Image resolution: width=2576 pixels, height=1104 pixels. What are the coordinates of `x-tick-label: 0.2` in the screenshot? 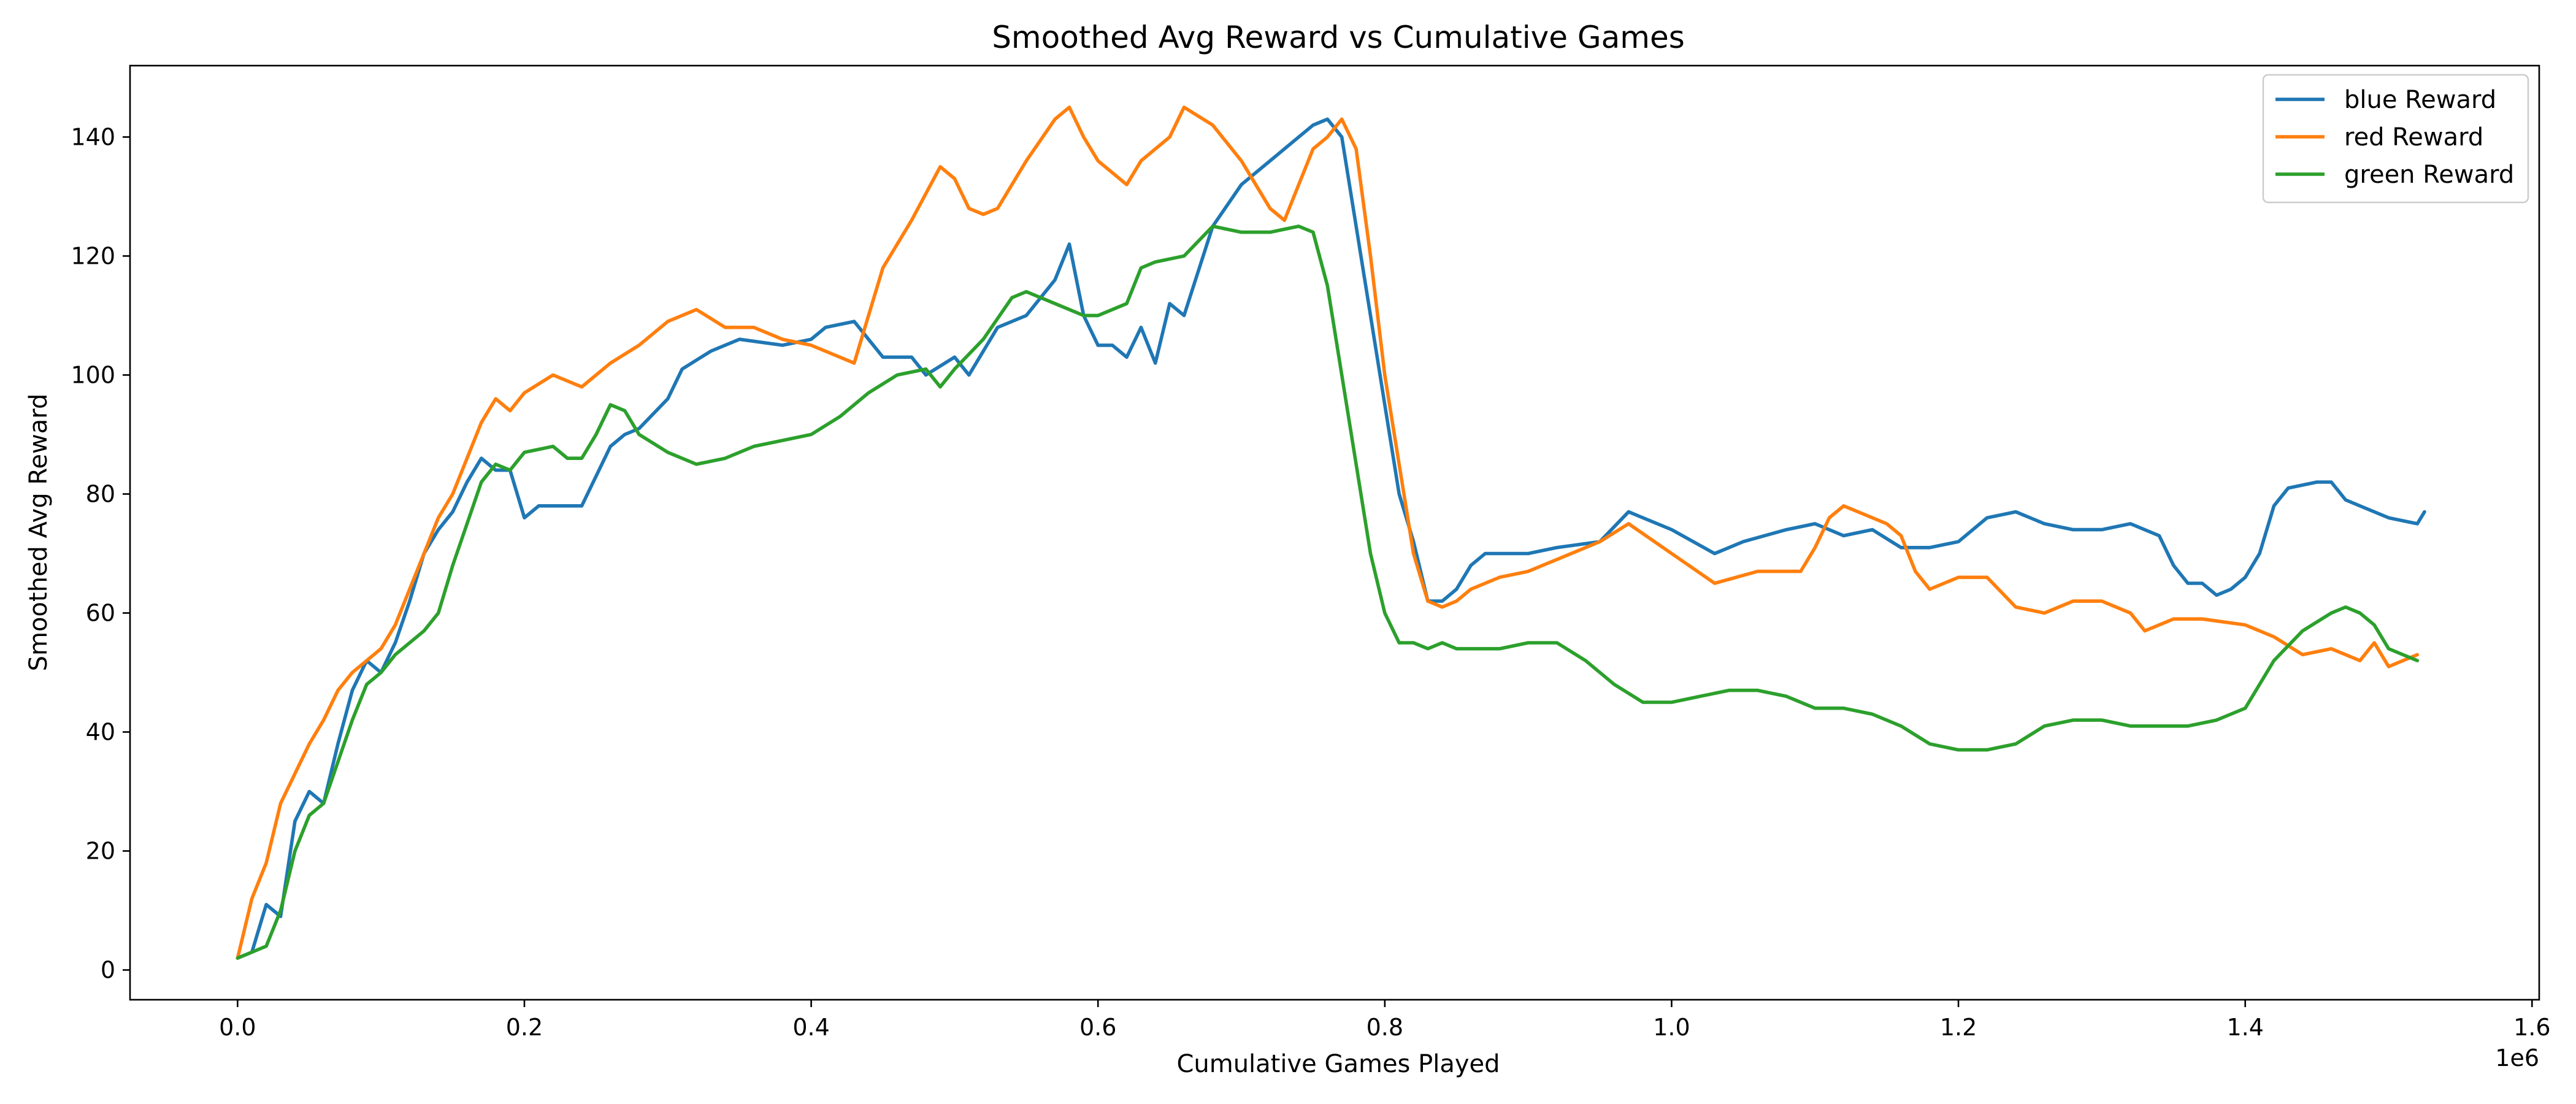 It's located at (524, 1027).